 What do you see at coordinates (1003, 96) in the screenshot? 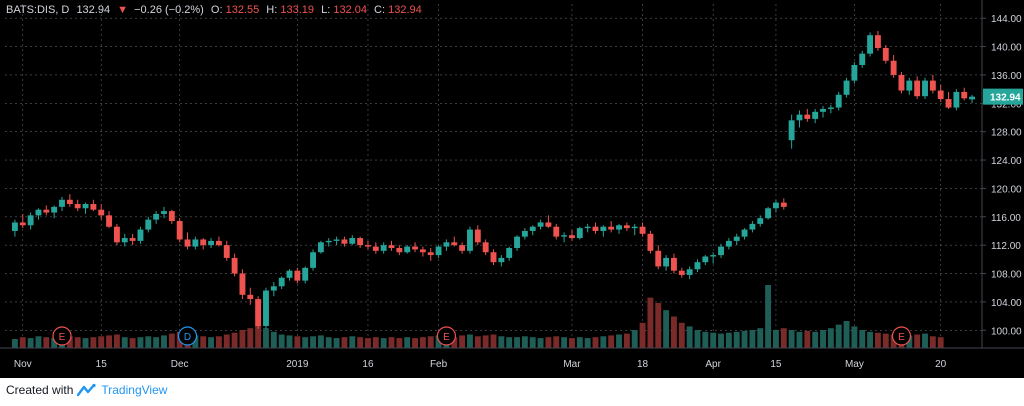
I see `last-price-tag` at bounding box center [1003, 96].